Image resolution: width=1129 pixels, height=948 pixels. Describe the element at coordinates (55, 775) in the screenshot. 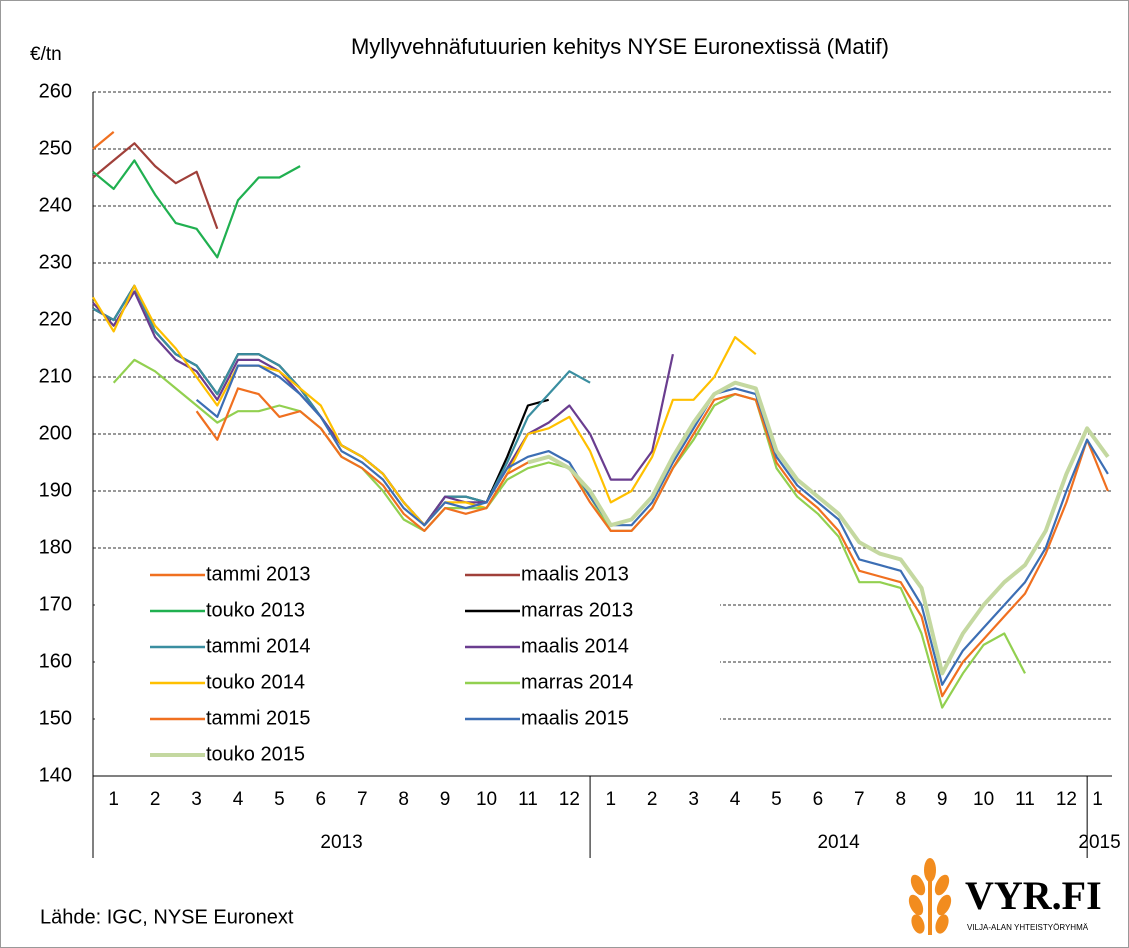

I see `y-tick-label: 140` at that location.